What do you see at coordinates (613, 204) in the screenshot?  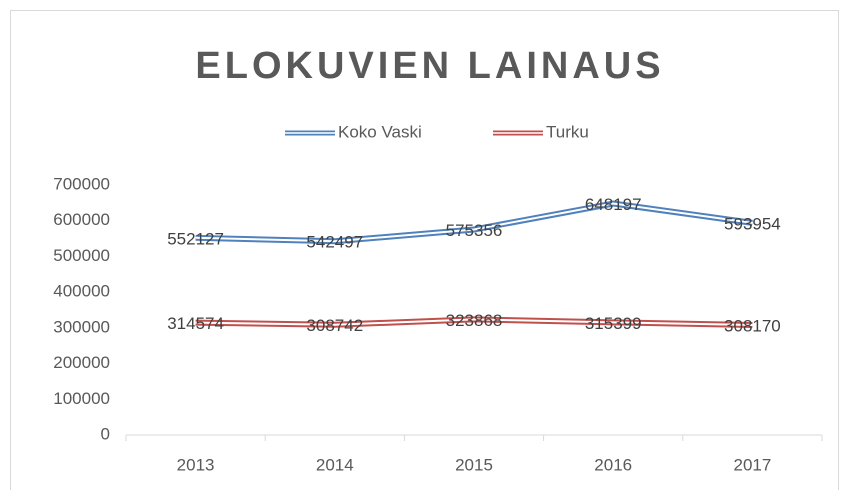 I see `data-label: 648197` at bounding box center [613, 204].